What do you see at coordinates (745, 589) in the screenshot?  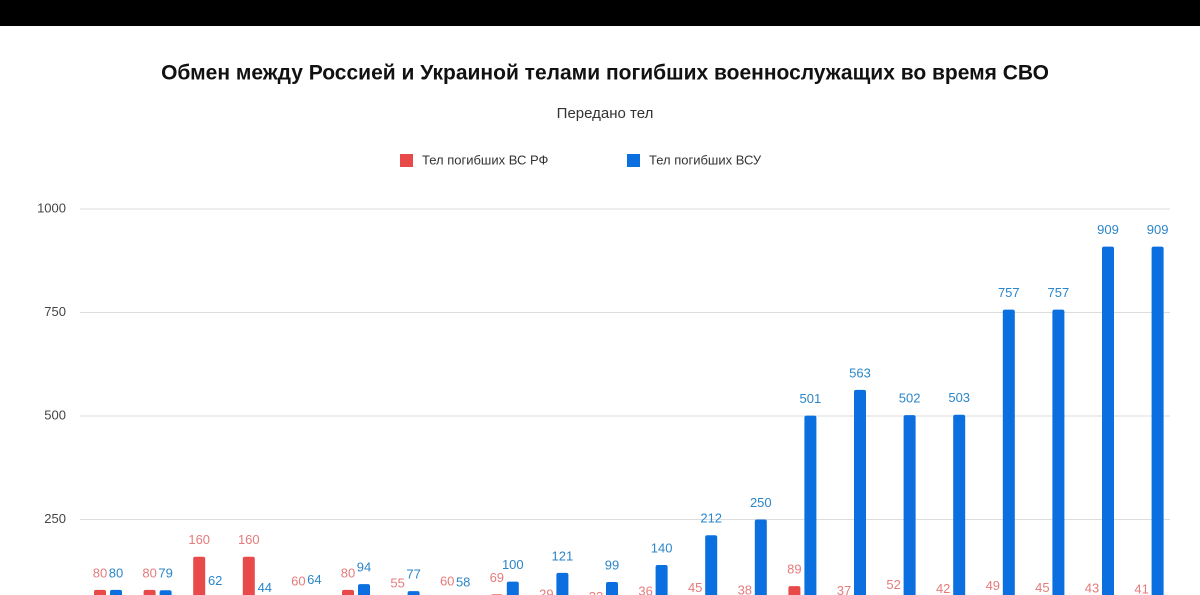 I see `value-label: 38` at bounding box center [745, 589].